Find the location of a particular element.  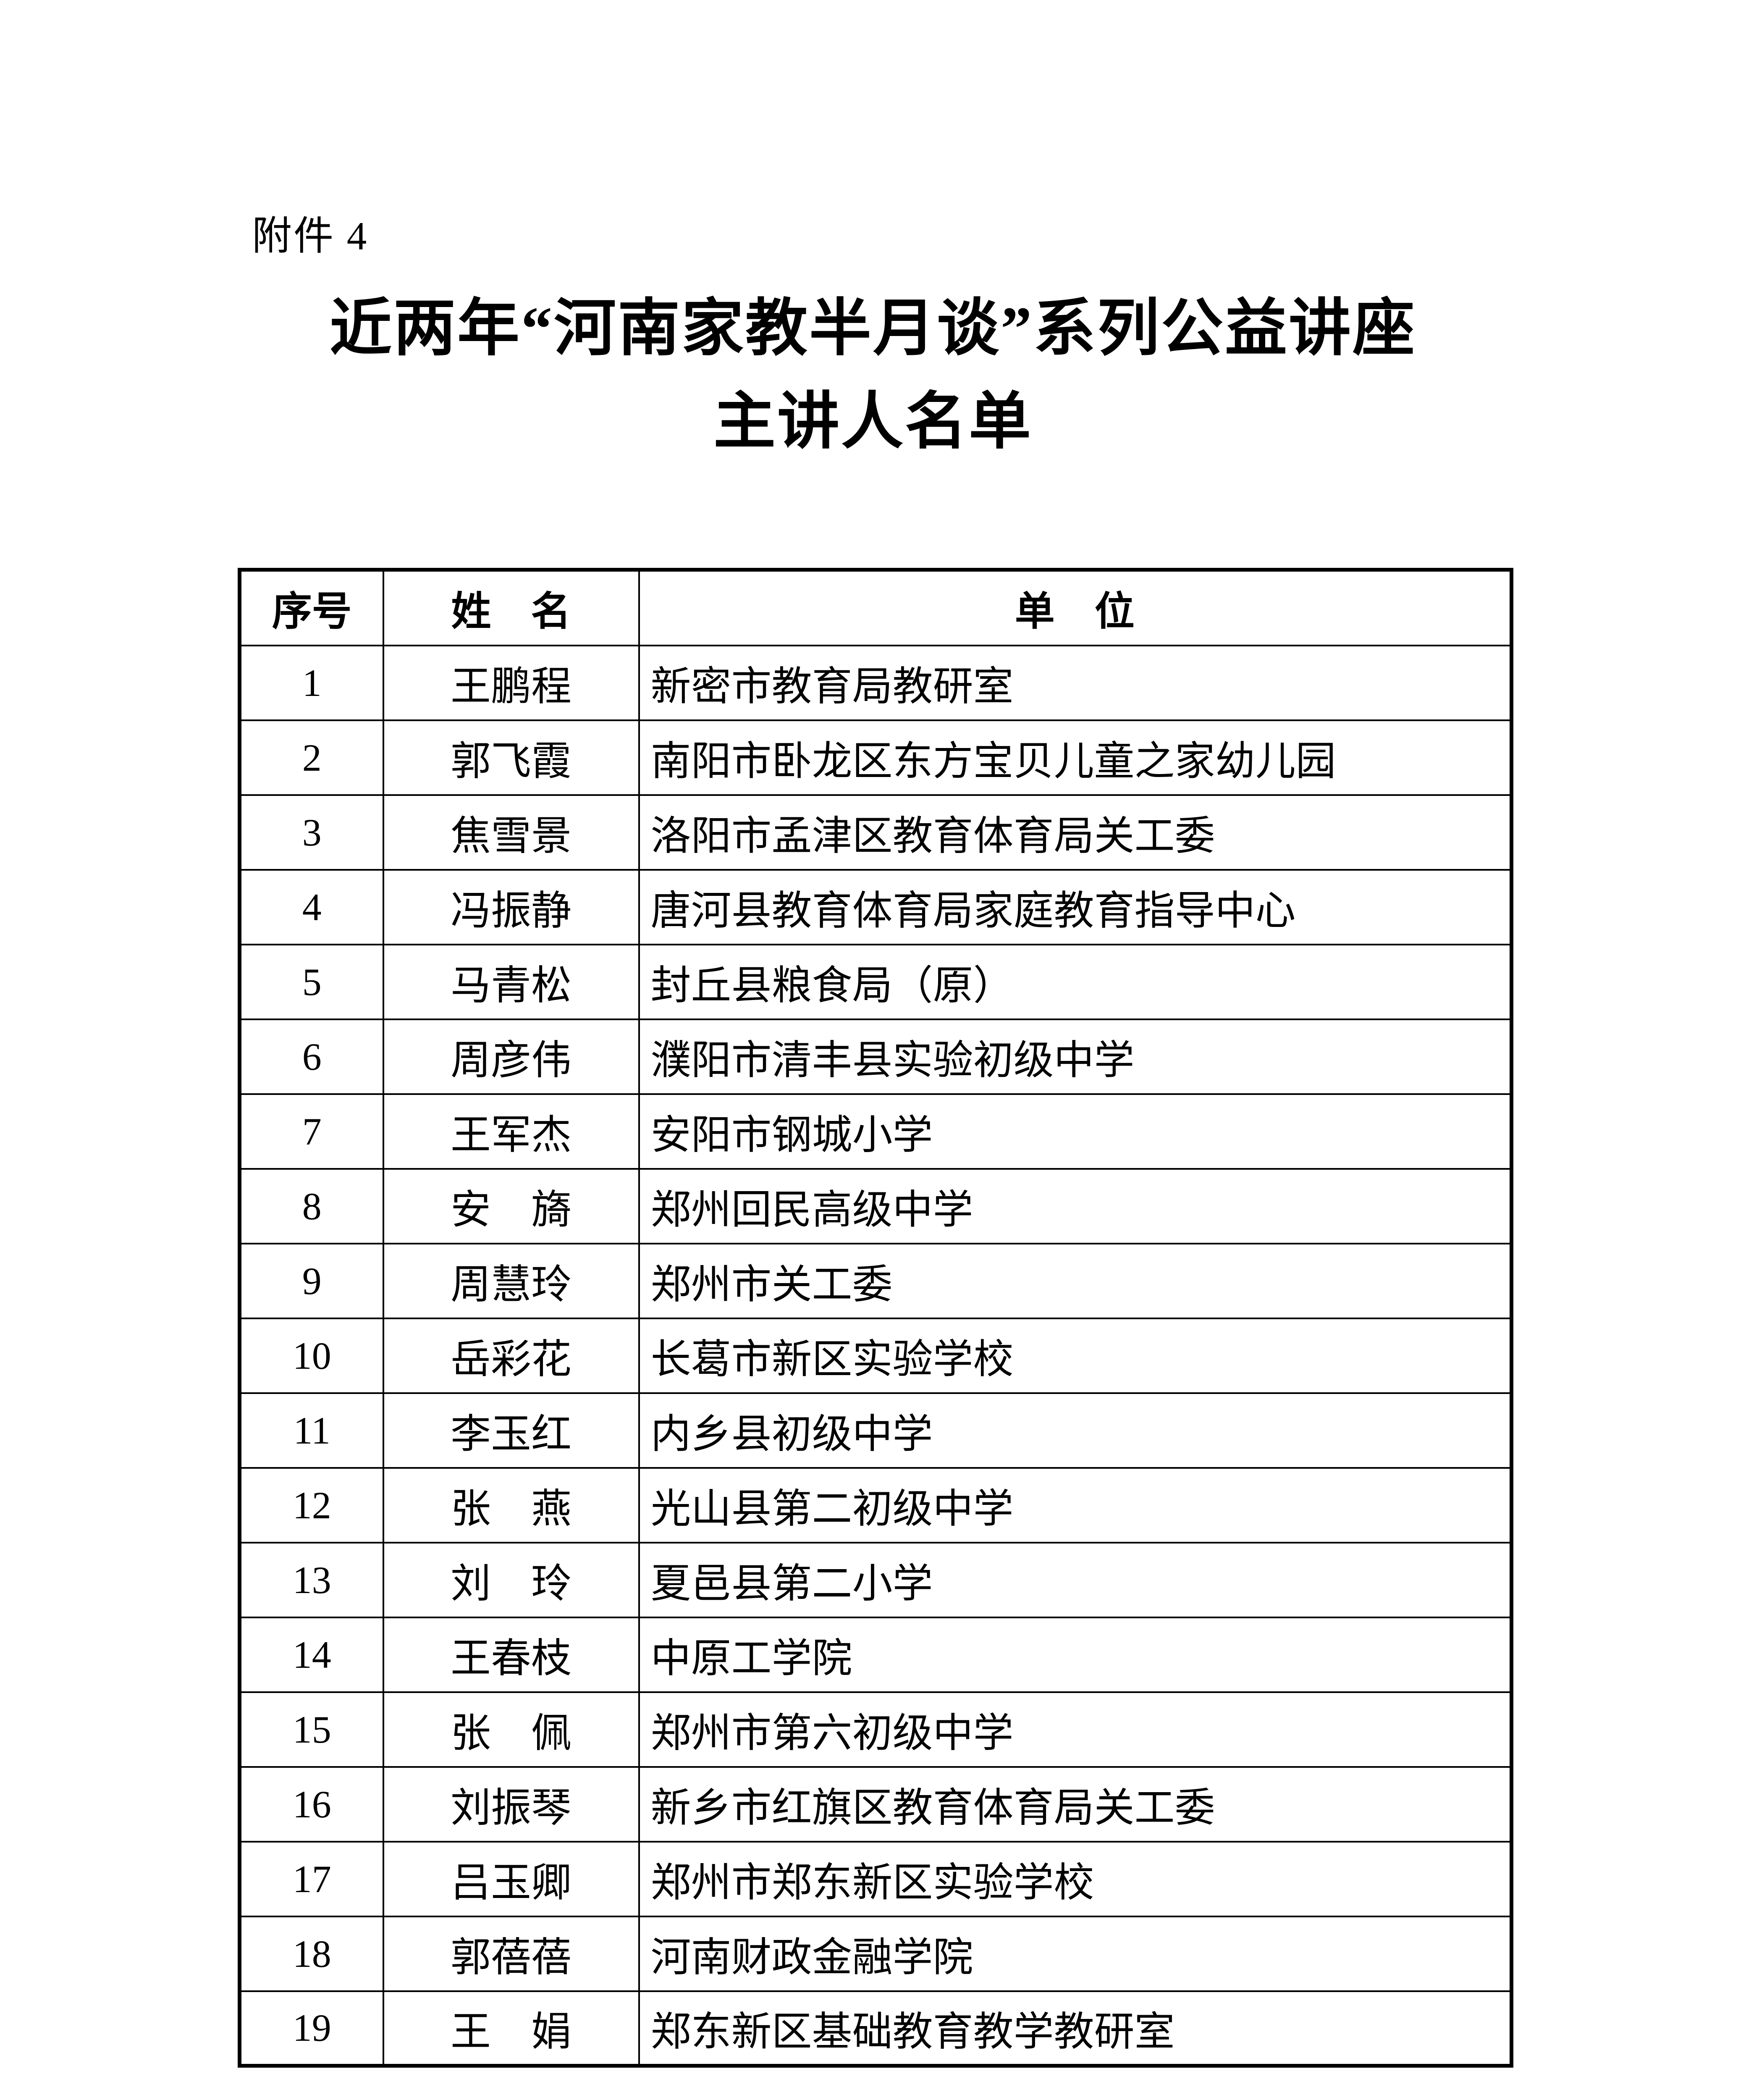

name-cell: 郭飞霞 is located at coordinates (511, 757).